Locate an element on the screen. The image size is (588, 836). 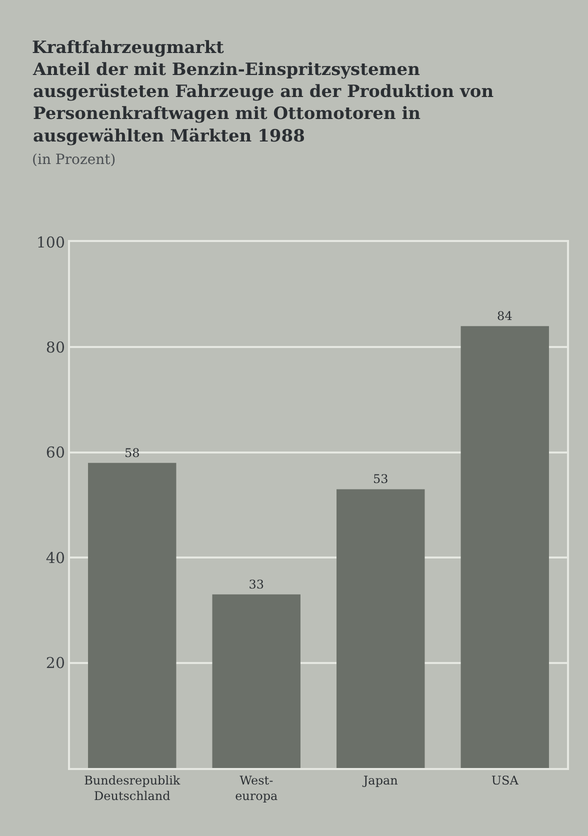
x-tick-label: USA is located at coordinates (505, 780).